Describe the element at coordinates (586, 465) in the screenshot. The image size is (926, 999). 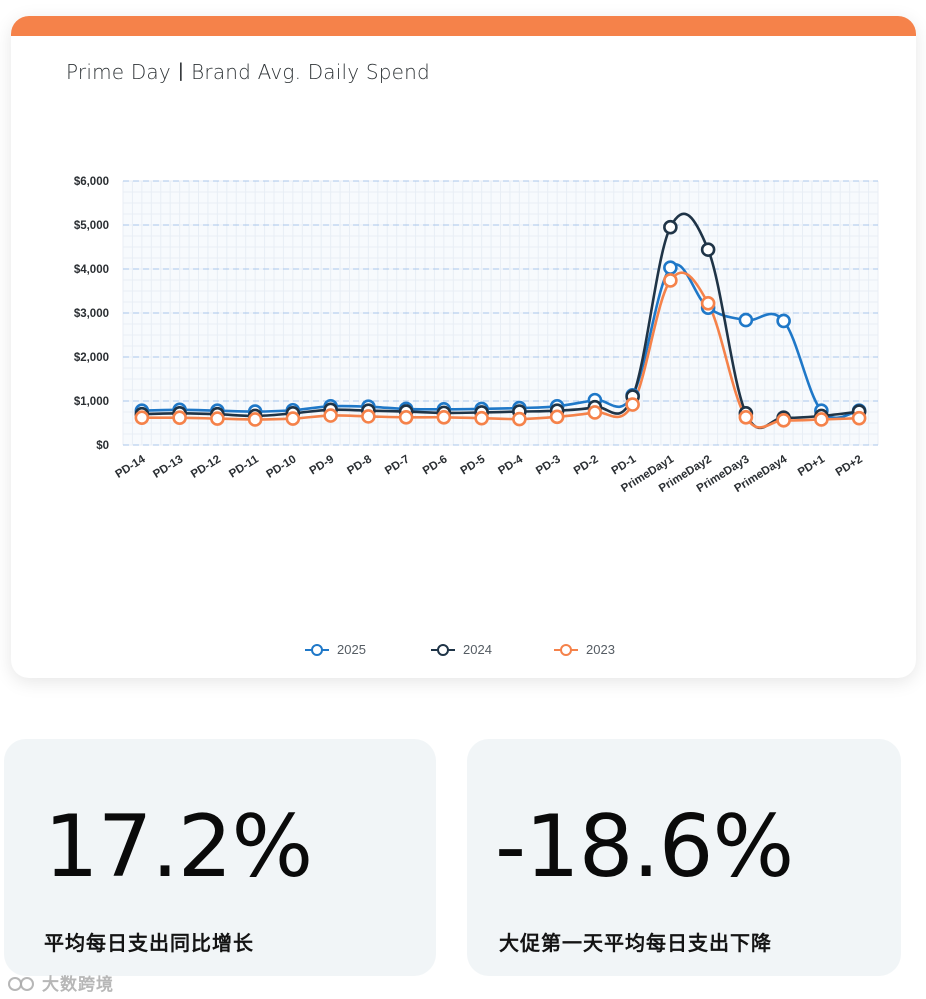
I see `x-tick-label: PD-2` at that location.